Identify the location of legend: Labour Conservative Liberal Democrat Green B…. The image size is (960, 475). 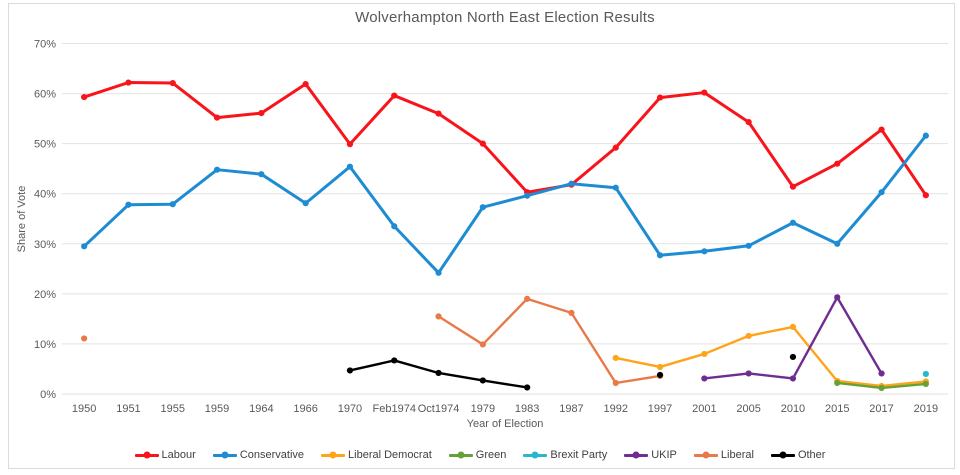
(480, 455).